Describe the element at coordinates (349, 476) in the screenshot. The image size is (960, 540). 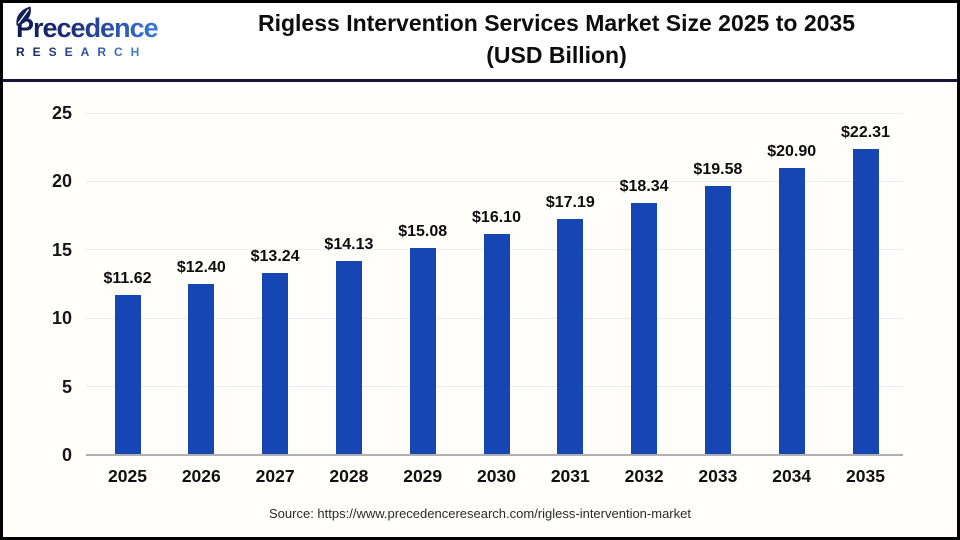
I see `x-tick-label: 2028` at that location.